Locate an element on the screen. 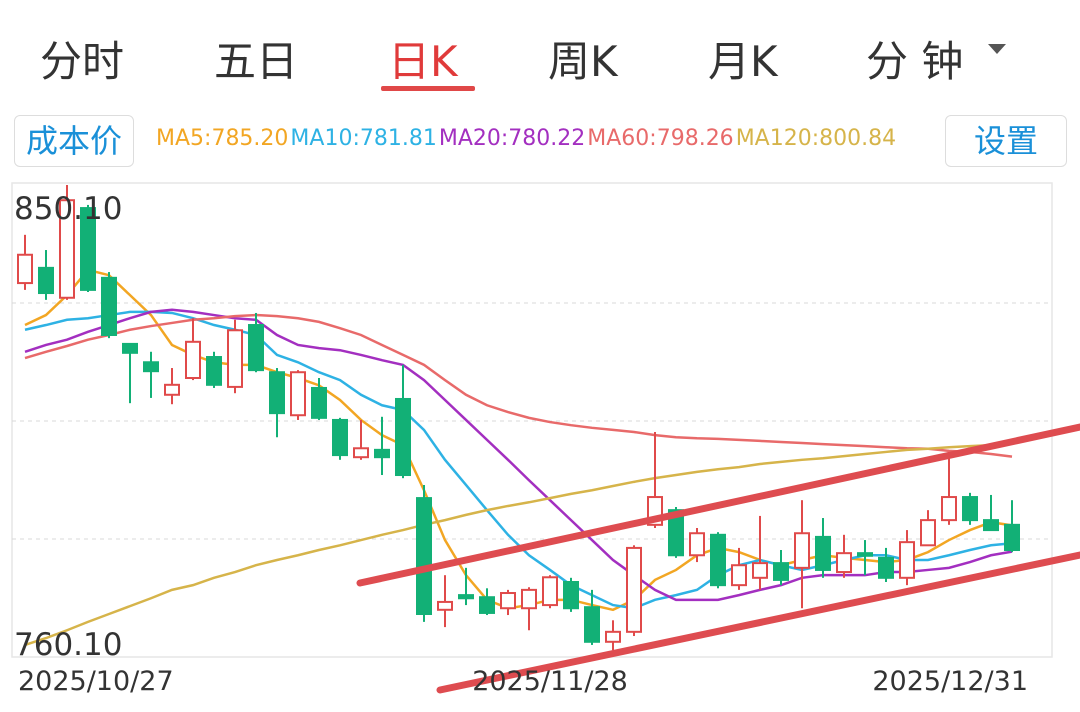 The image size is (1080, 712). legend-entry: MA5:785.20 is located at coordinates (222, 138).